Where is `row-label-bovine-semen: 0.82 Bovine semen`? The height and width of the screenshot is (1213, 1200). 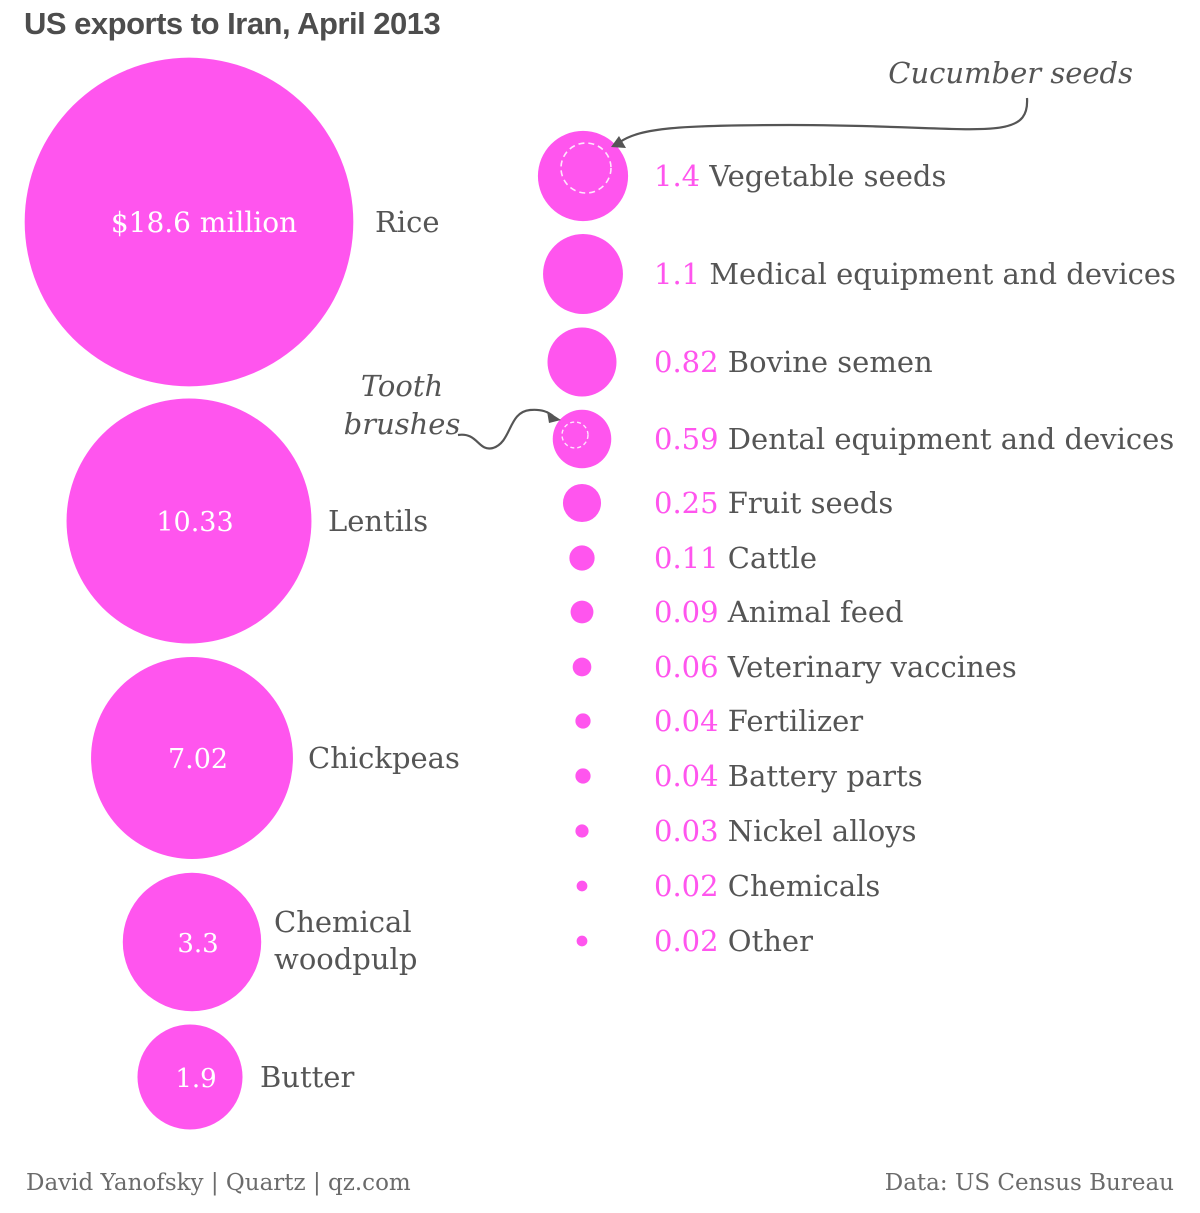 row-label-bovine-semen: 0.82 Bovine semen is located at coordinates (793, 362).